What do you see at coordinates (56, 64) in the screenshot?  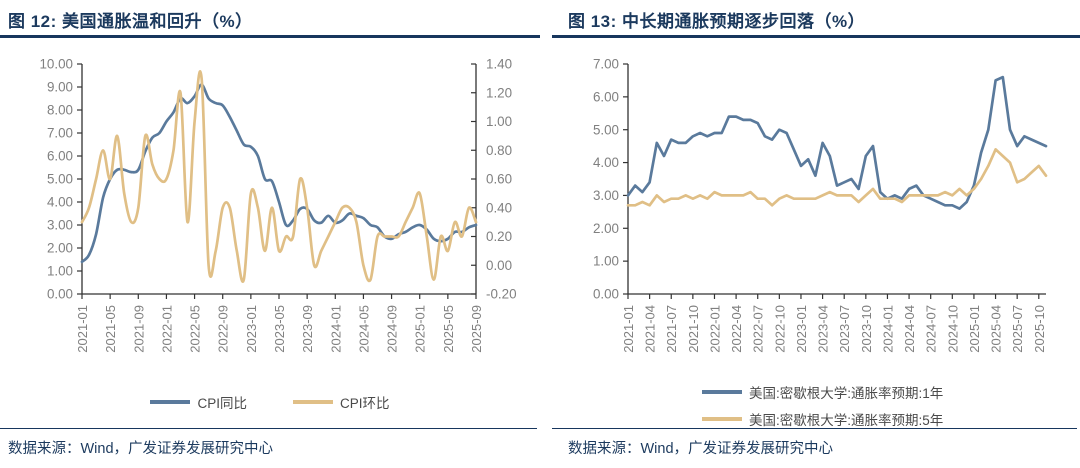 I see `y-axis-label: 10.00` at bounding box center [56, 64].